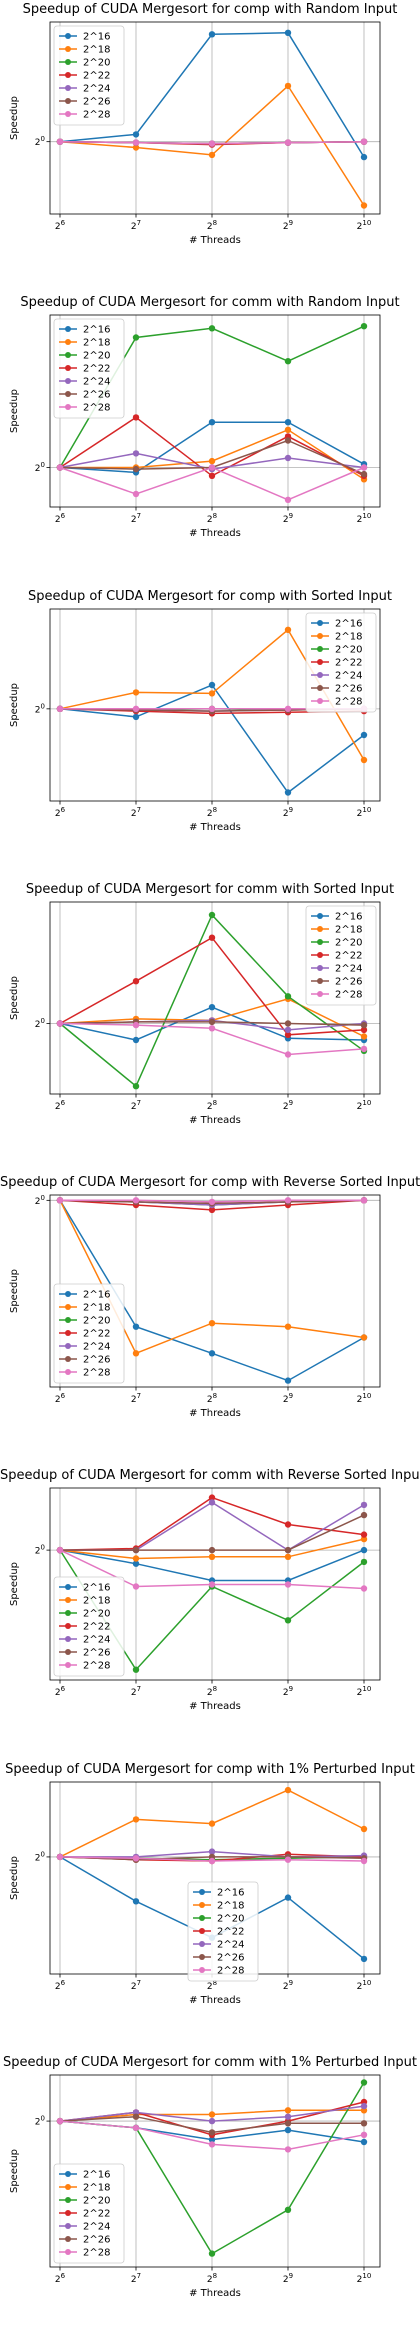  What do you see at coordinates (84, 369) in the screenshot?
I see `legend-item: 2^22` at bounding box center [84, 369].